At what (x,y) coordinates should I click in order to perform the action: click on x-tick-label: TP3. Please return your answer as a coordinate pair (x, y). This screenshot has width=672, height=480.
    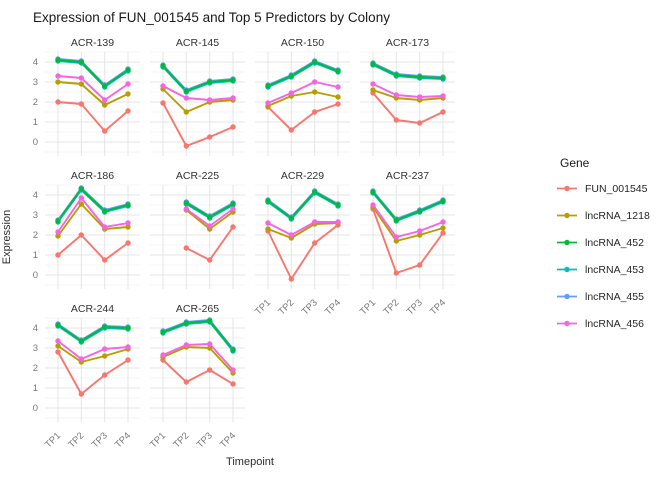
    Looking at the image, I should click on (415, 307).